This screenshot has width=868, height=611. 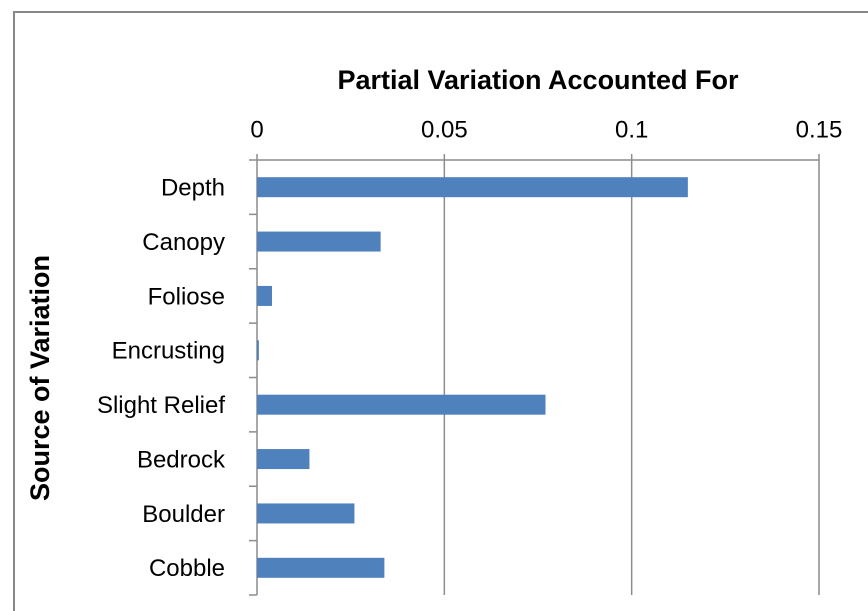 I want to click on x-tick-label: 0.1, so click(x=631, y=129).